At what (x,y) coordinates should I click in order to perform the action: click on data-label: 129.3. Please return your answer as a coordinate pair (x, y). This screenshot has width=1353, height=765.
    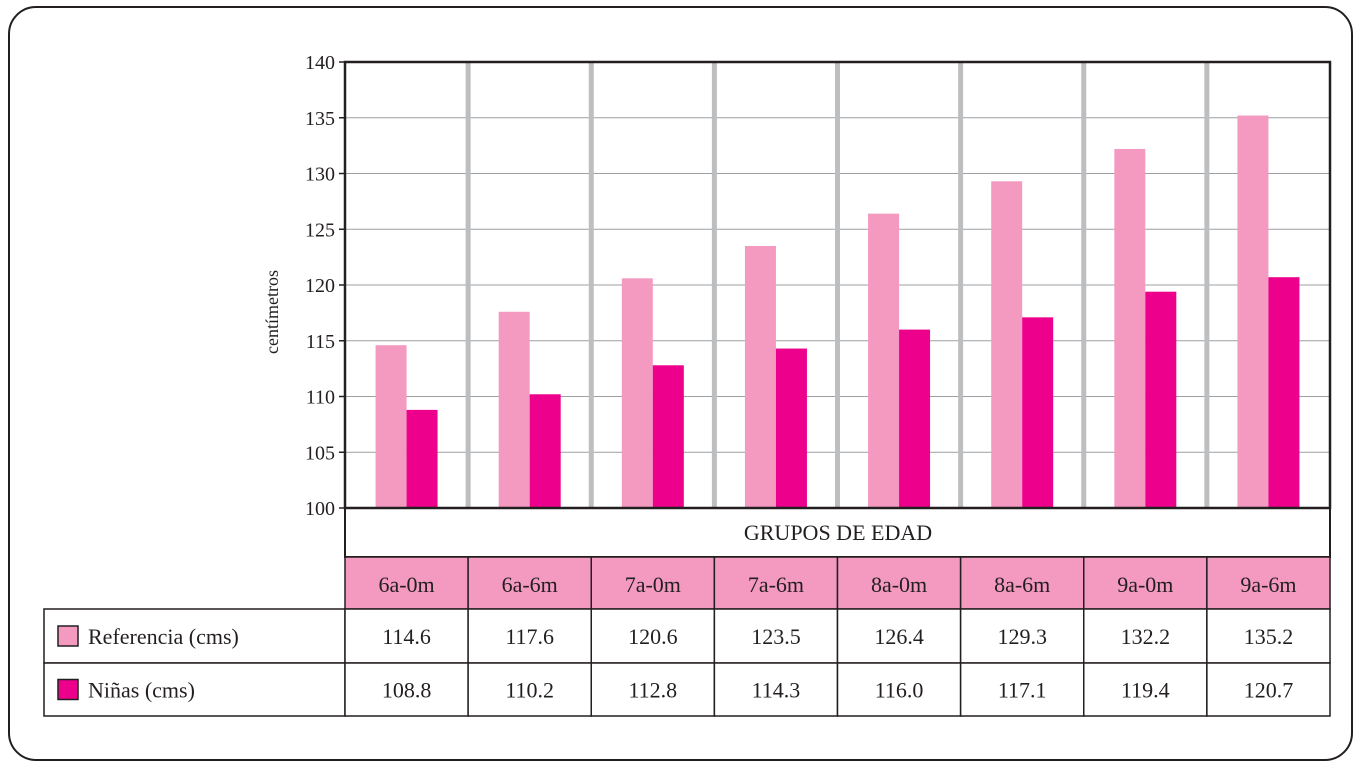
    Looking at the image, I should click on (1022, 636).